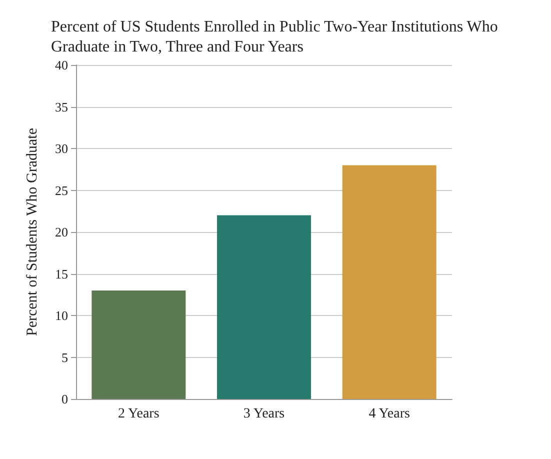  What do you see at coordinates (61, 65) in the screenshot?
I see `y-tick-label: 40` at bounding box center [61, 65].